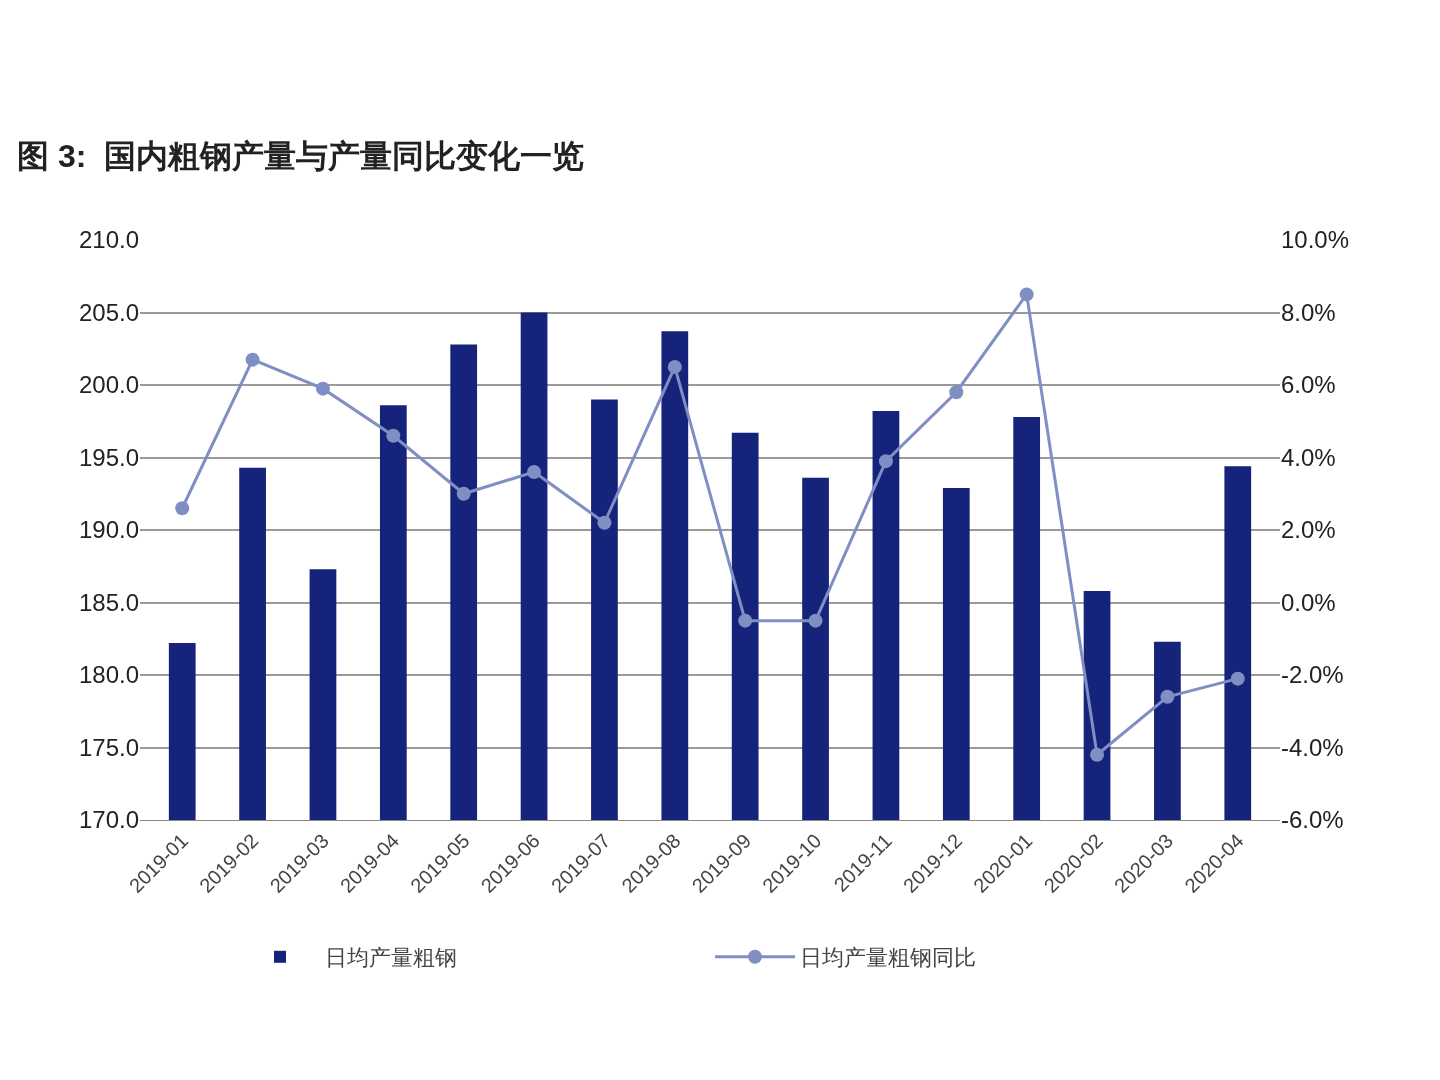 This screenshot has height=1080, width=1440. Describe the element at coordinates (108, 747) in the screenshot. I see `y-tick-label: 175.0` at that location.